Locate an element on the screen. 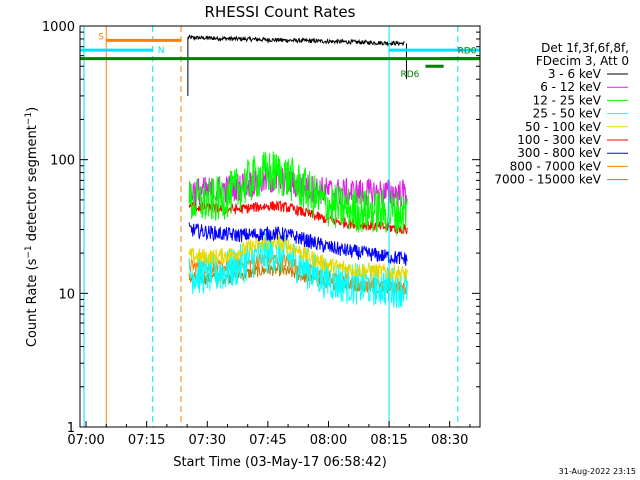 The image size is (640, 480). x-tick-label: 08:30 is located at coordinates (449, 440).